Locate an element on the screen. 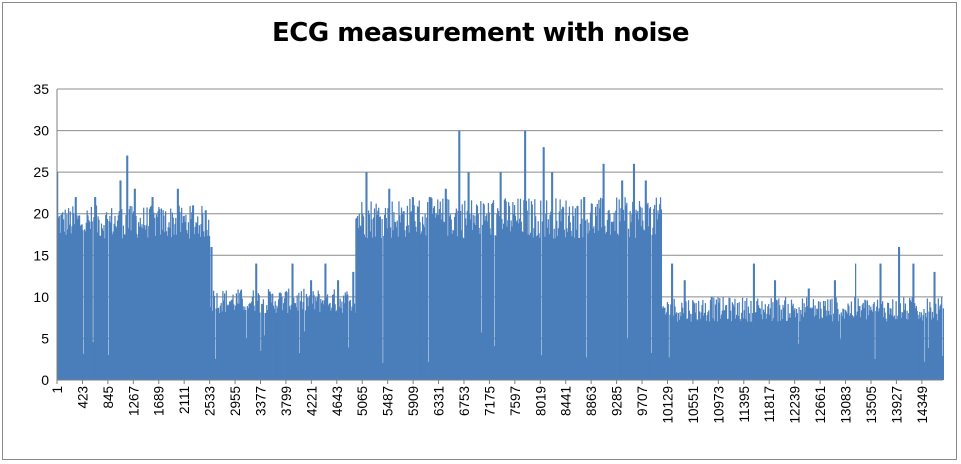 The image size is (961, 464). x-tick-label: 3799 is located at coordinates (286, 401).